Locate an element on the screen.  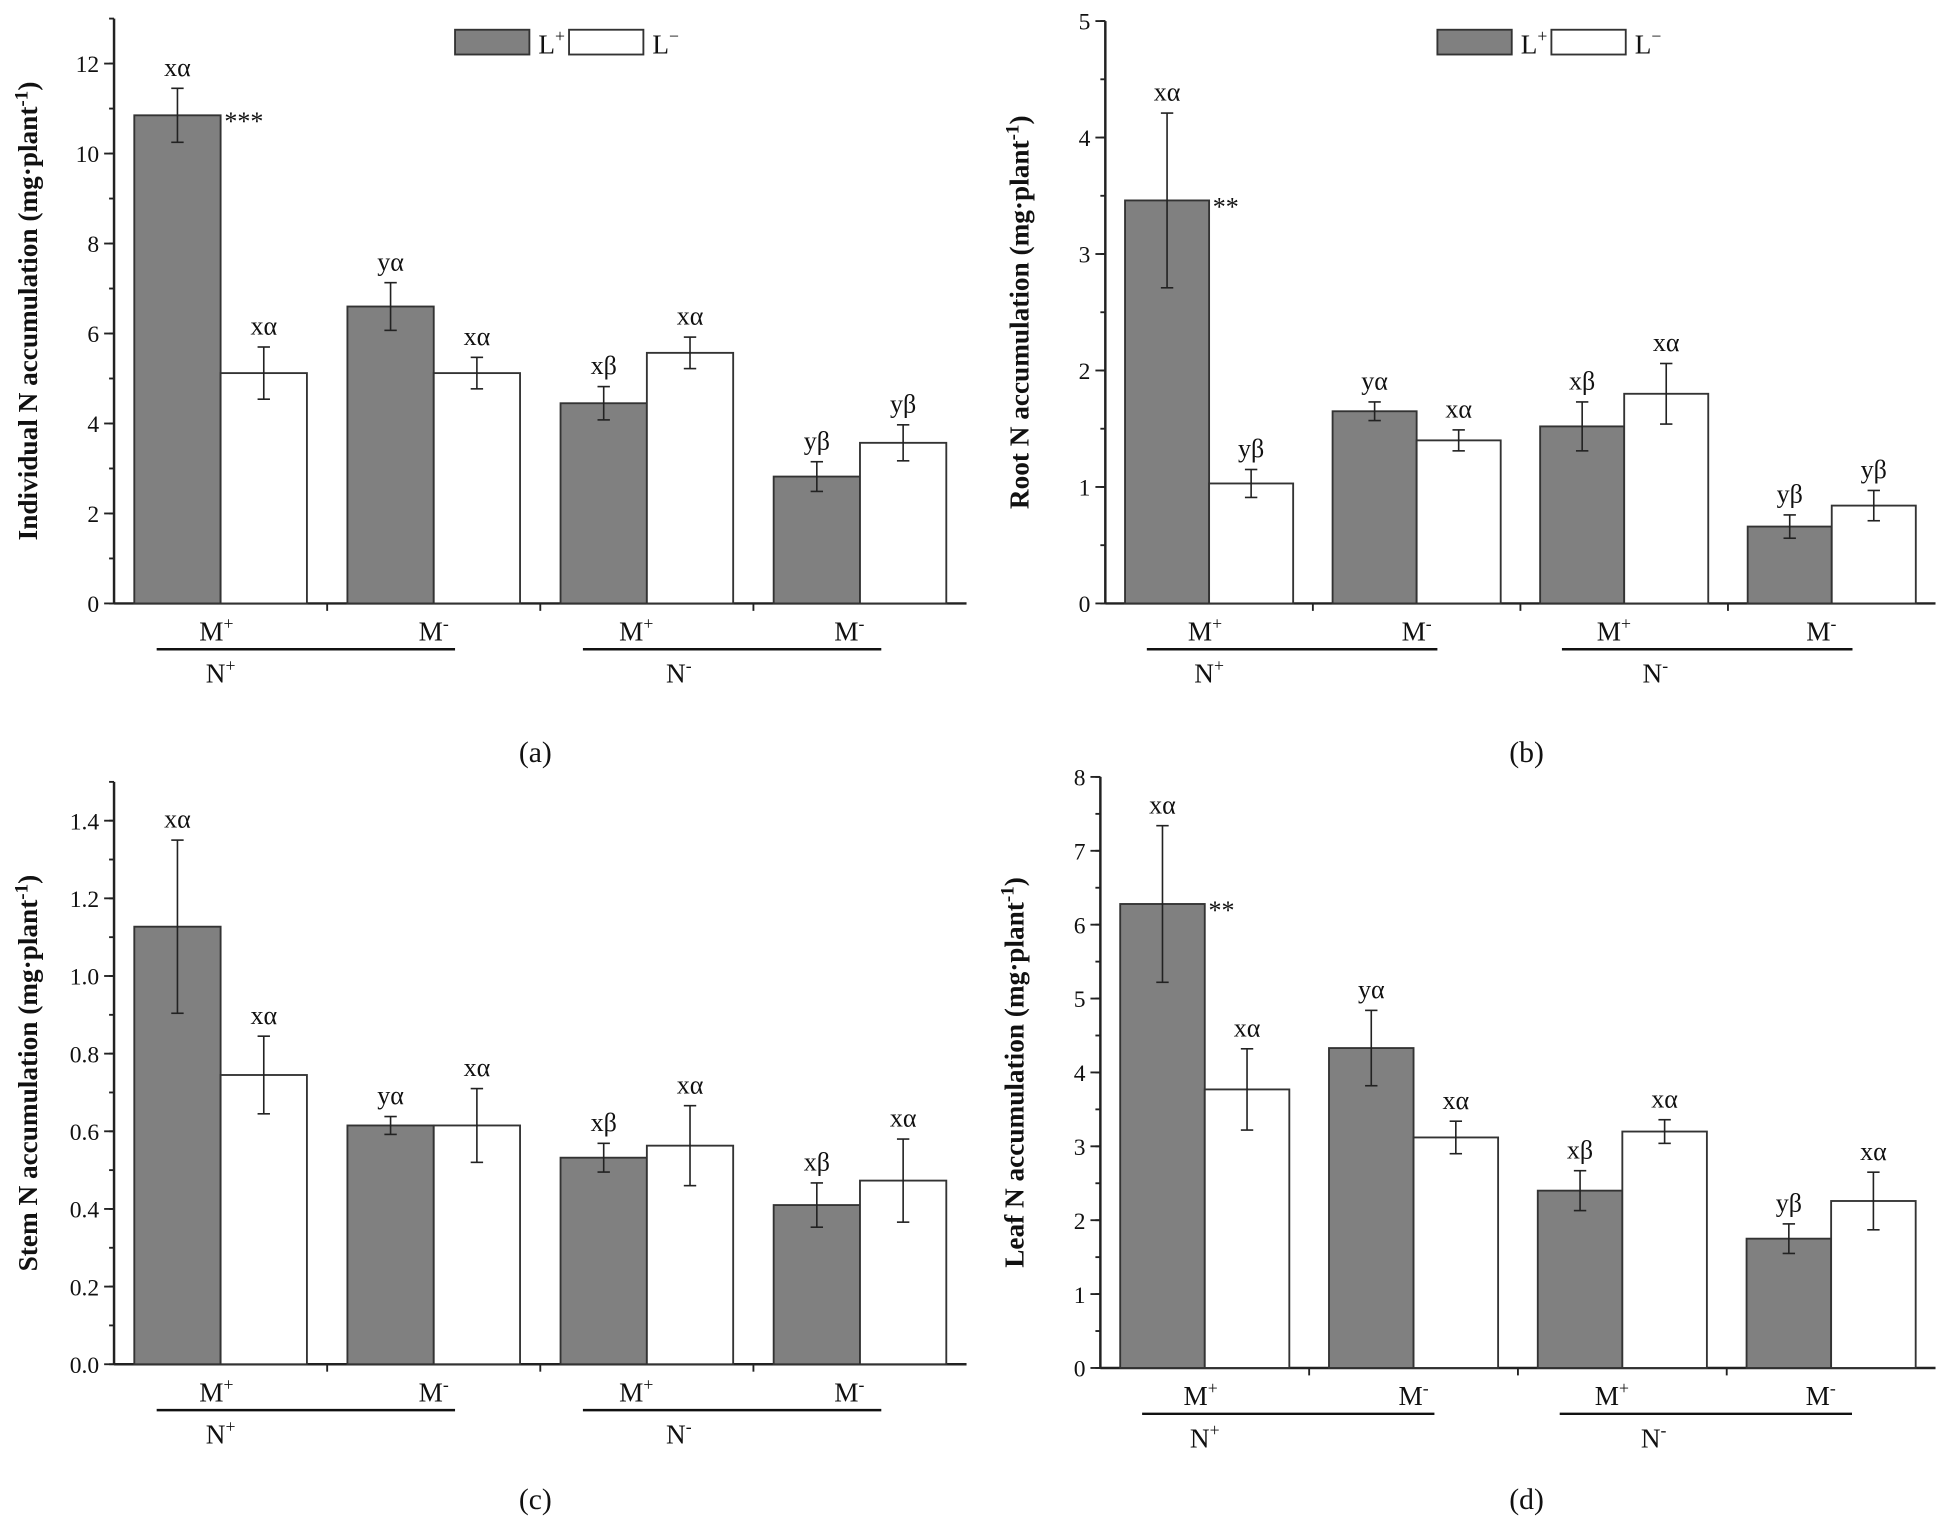
panel-caption: (b) is located at coordinates (1526, 753).